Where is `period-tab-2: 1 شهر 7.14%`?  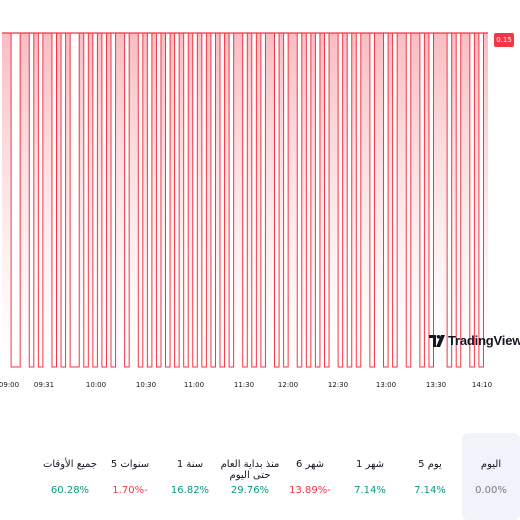
period-tab-2: 1 شهر 7.14% is located at coordinates (370, 476).